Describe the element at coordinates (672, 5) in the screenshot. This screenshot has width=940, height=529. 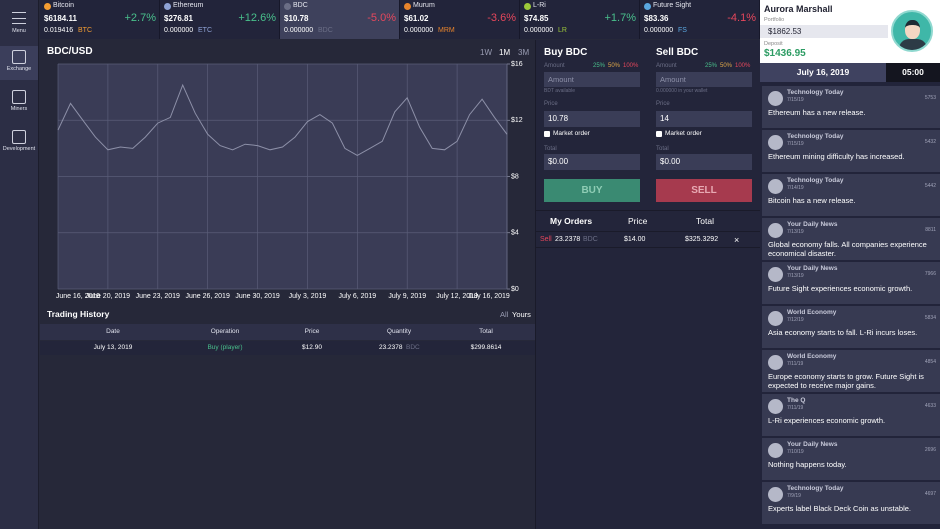
I see `ticker-name: Future Sight` at that location.